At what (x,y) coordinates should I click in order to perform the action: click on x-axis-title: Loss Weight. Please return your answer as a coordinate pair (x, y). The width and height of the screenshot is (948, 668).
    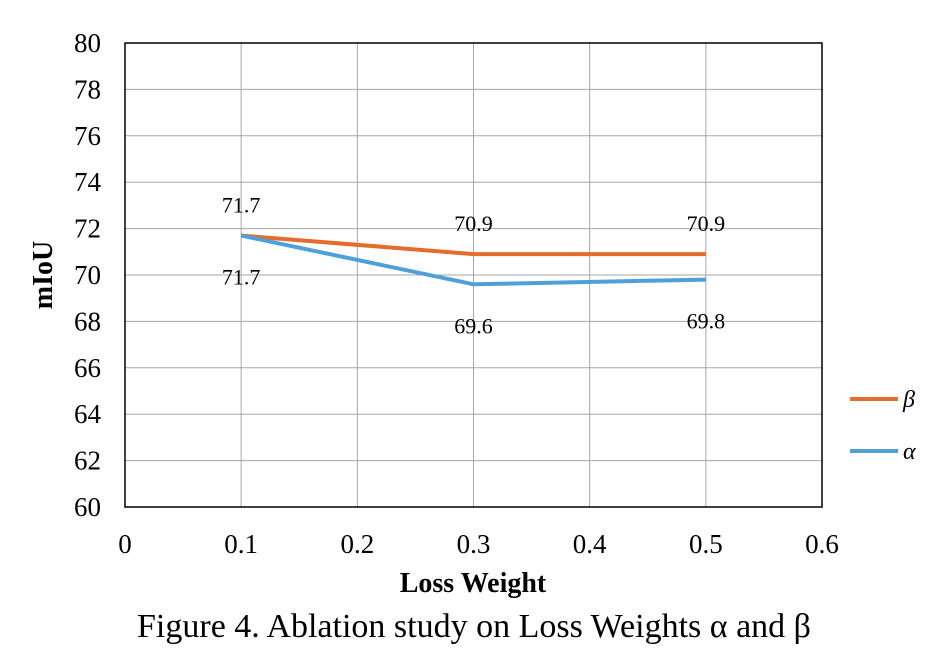
    Looking at the image, I should click on (473, 583).